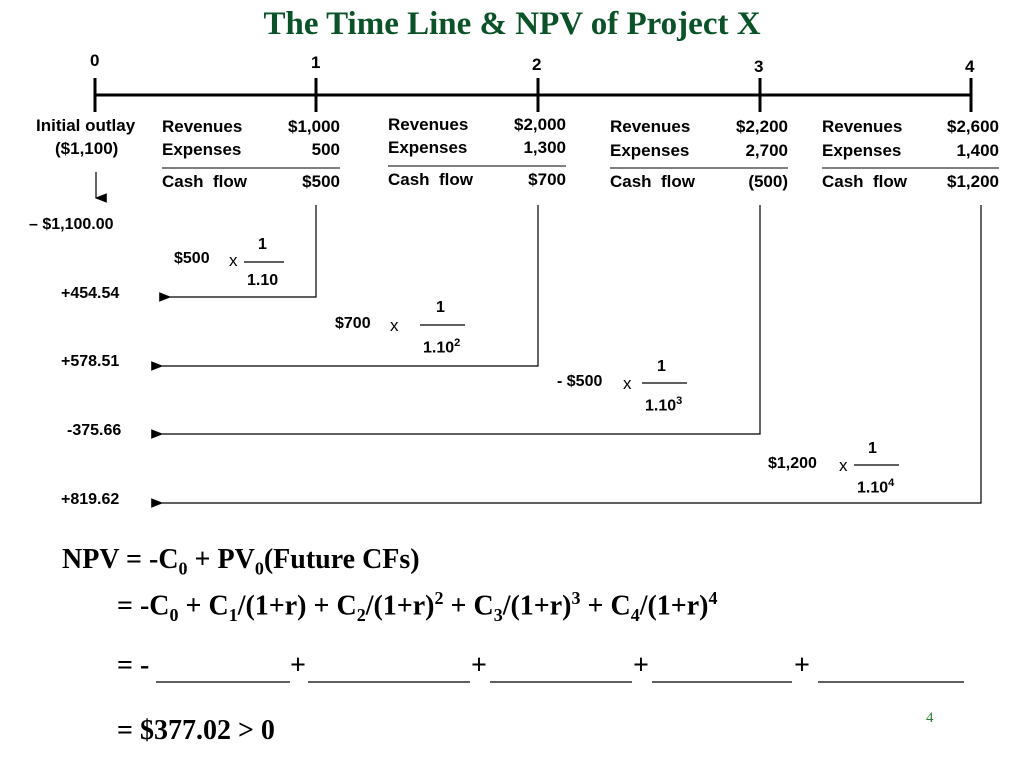 Image resolution: width=1024 pixels, height=768 pixels. Describe the element at coordinates (653, 181) in the screenshot. I see `year3-cashflow-label: Cash flow` at that location.